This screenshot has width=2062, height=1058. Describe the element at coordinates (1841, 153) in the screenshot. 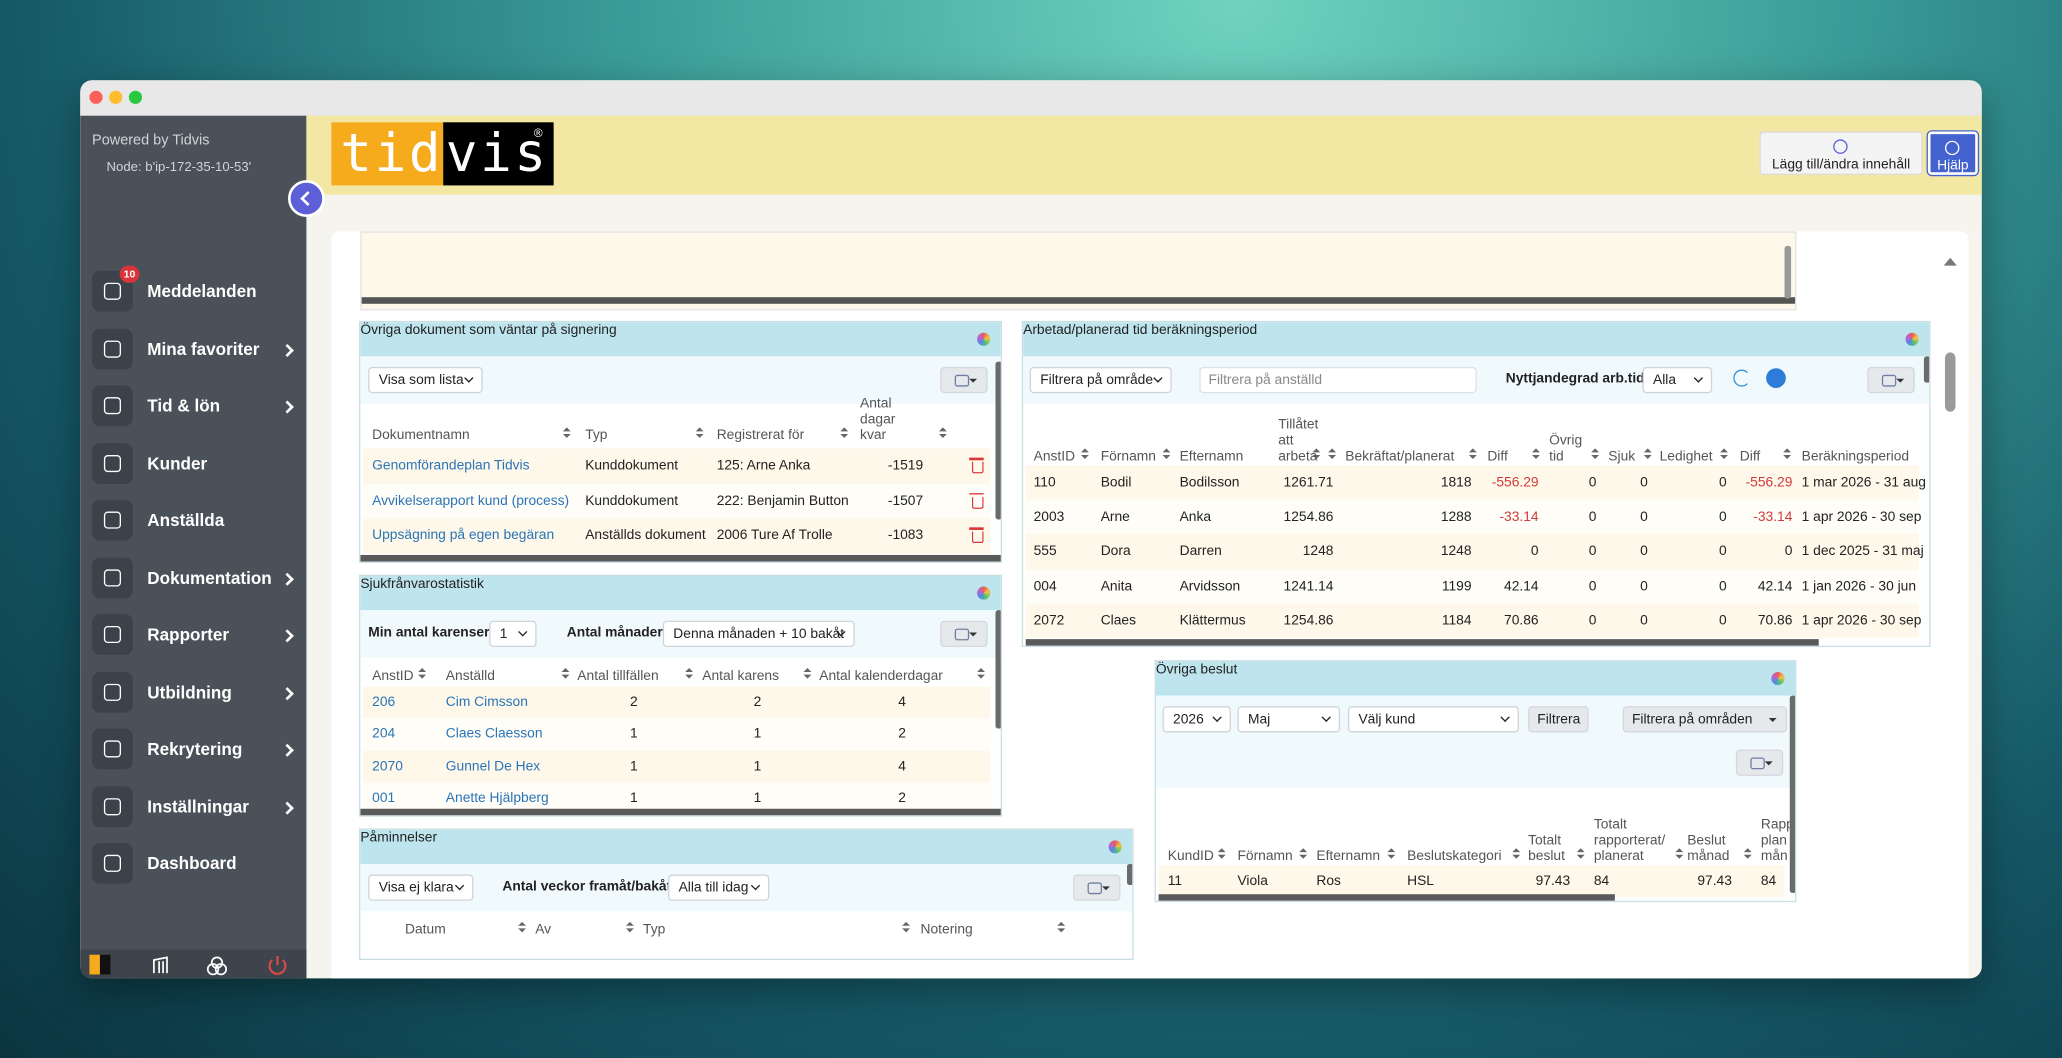

I see `edit-content-button: Lägg till/ändra innehåll` at that location.